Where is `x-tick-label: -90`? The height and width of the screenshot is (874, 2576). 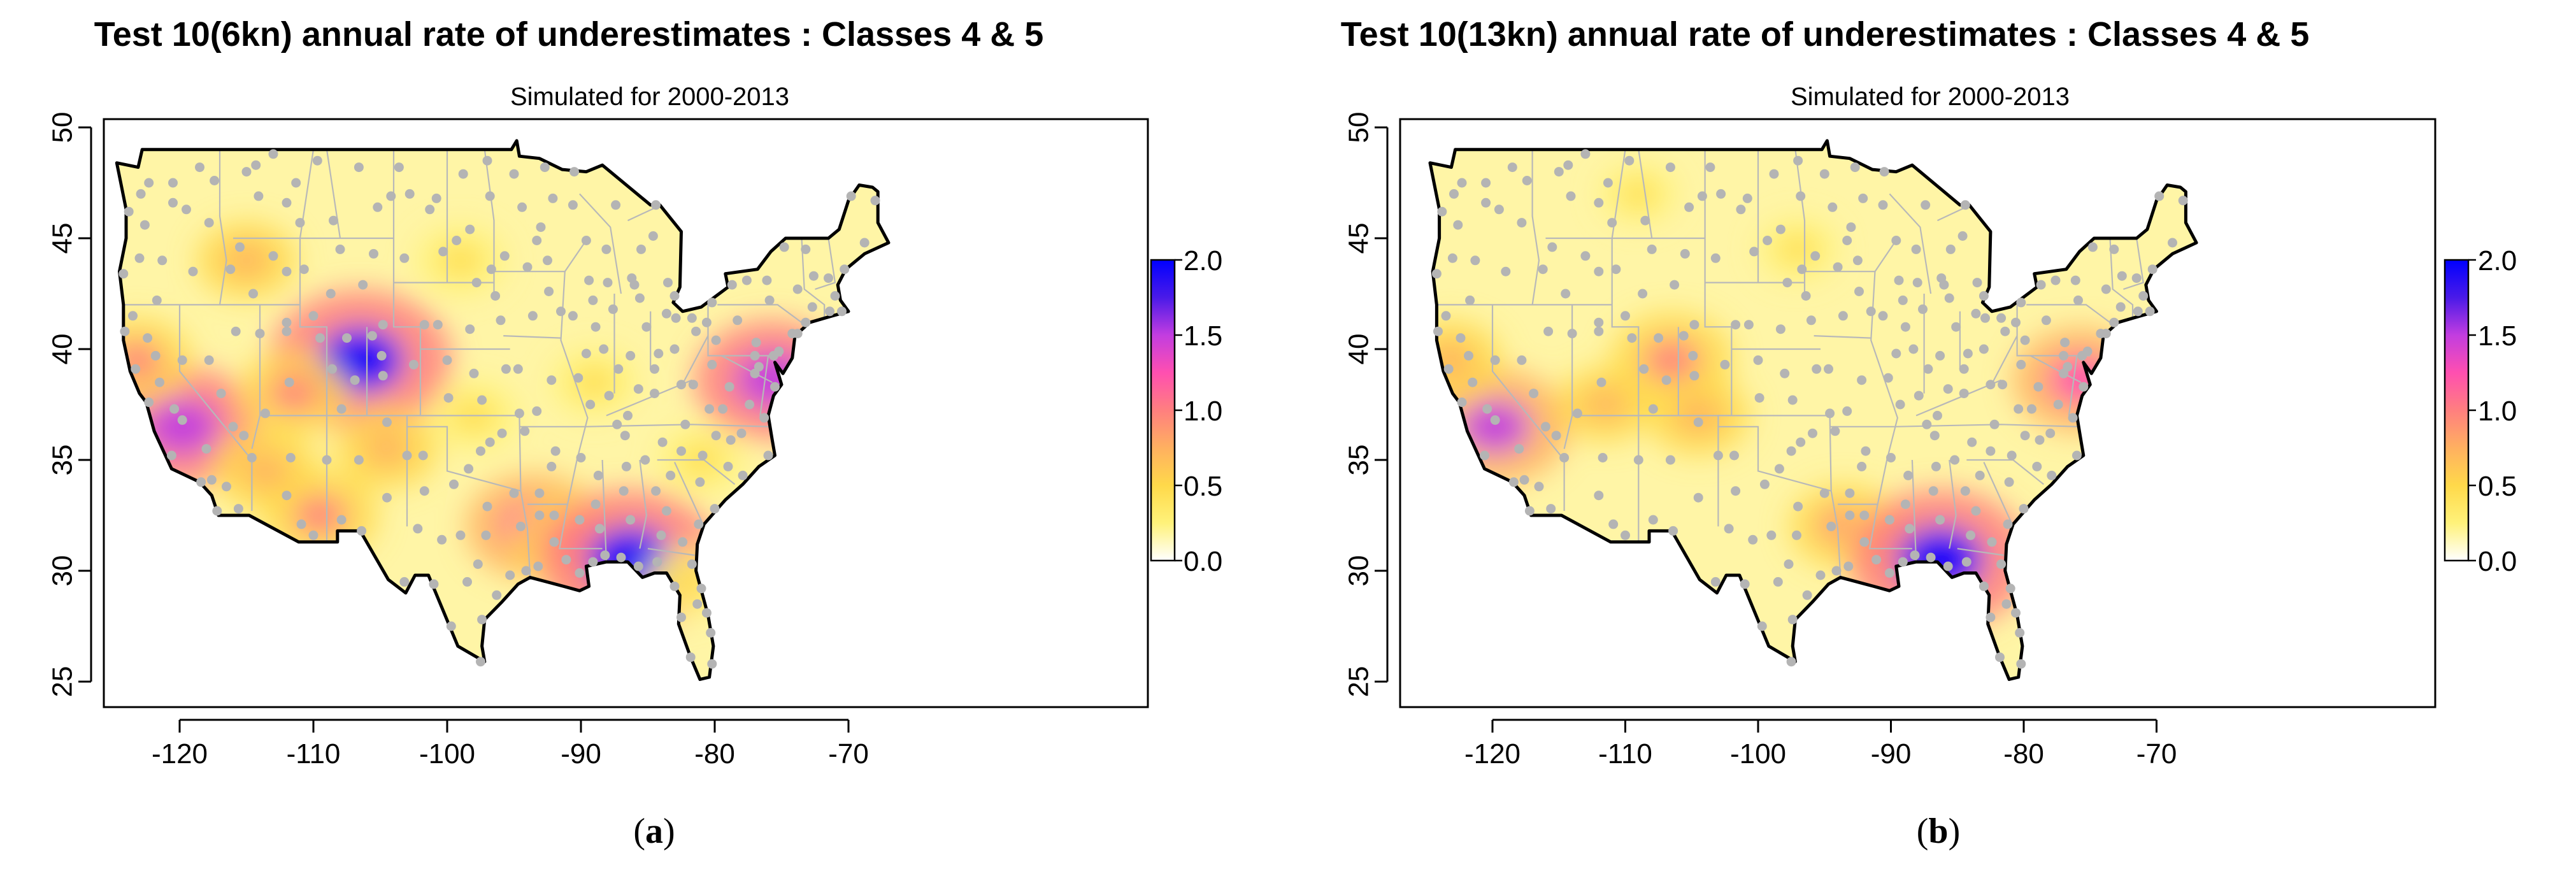 x-tick-label: -90 is located at coordinates (581, 754).